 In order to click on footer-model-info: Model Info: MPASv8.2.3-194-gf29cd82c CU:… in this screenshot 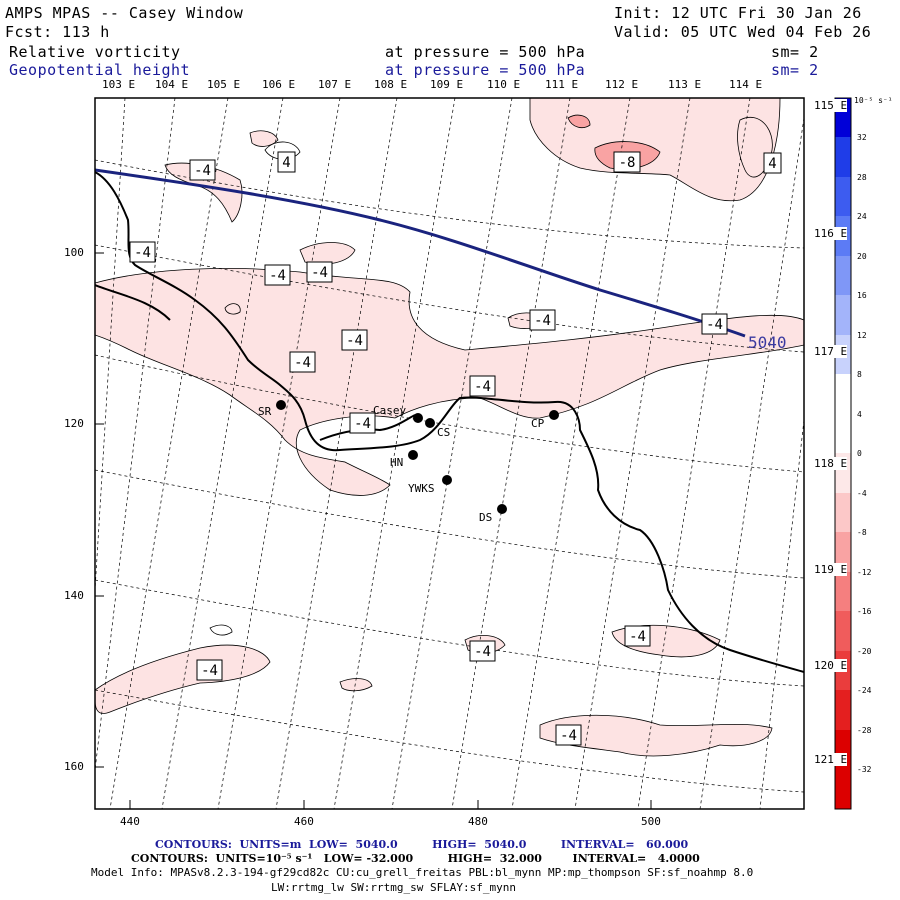, I will do `click(422, 872)`.